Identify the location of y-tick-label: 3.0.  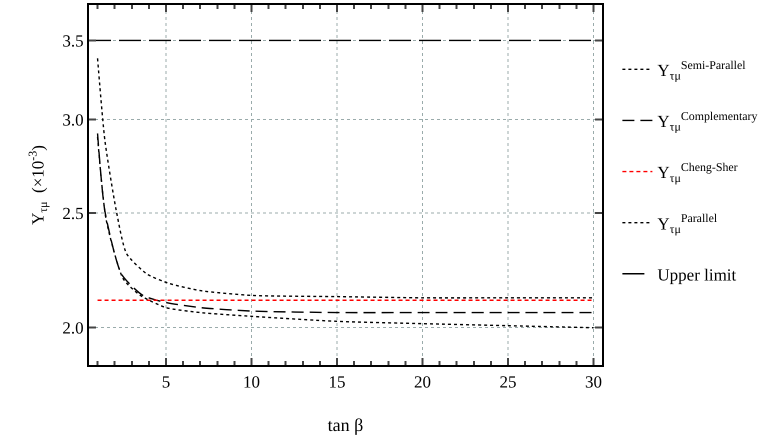
(73, 120).